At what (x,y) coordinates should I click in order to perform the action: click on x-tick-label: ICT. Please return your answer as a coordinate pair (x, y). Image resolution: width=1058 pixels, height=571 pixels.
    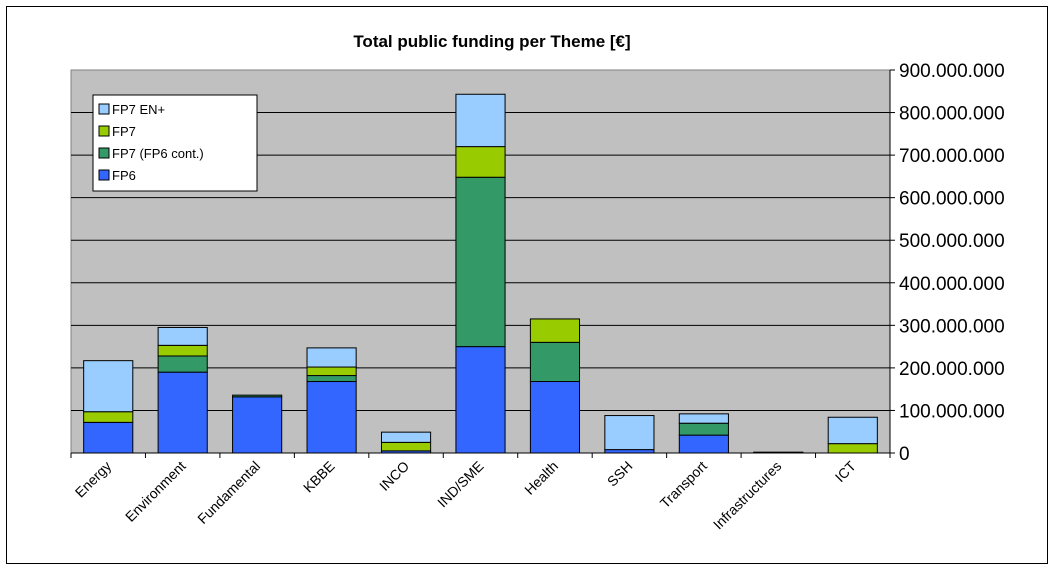
    Looking at the image, I should click on (846, 471).